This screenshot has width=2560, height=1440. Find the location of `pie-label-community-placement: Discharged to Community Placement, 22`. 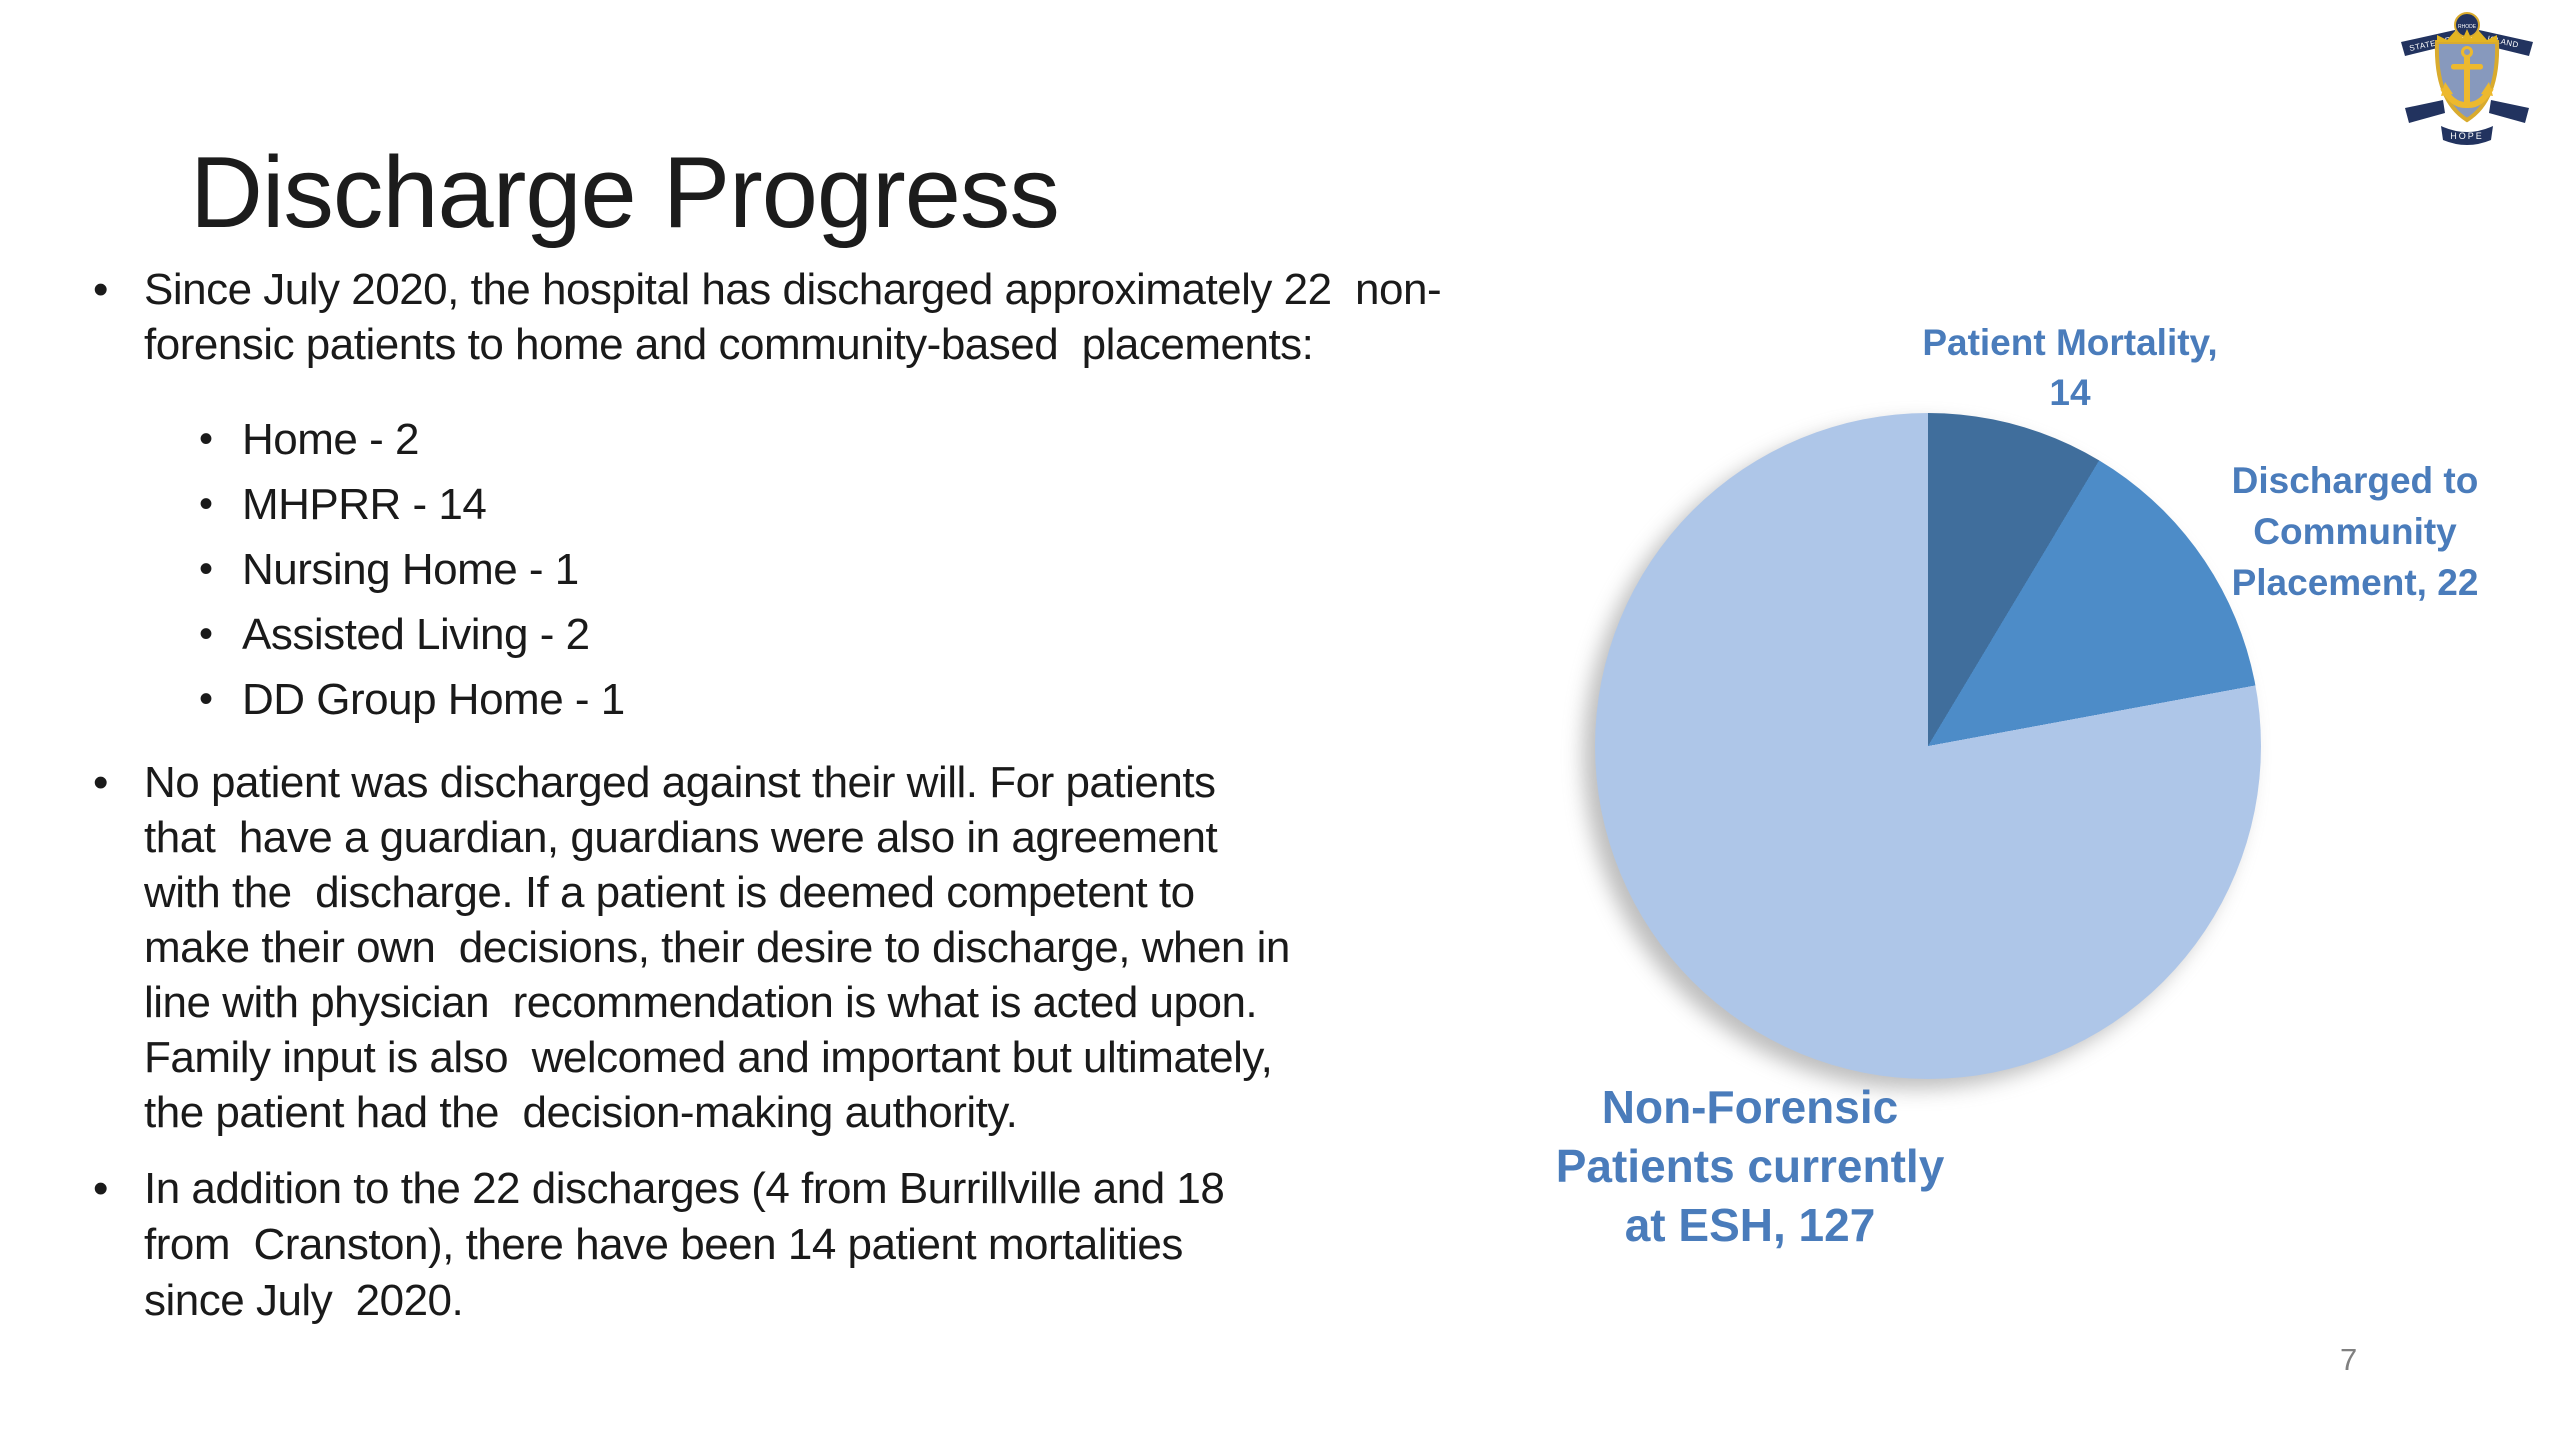

pie-label-community-placement: Discharged to Community Placement, 22 is located at coordinates (2355, 531).